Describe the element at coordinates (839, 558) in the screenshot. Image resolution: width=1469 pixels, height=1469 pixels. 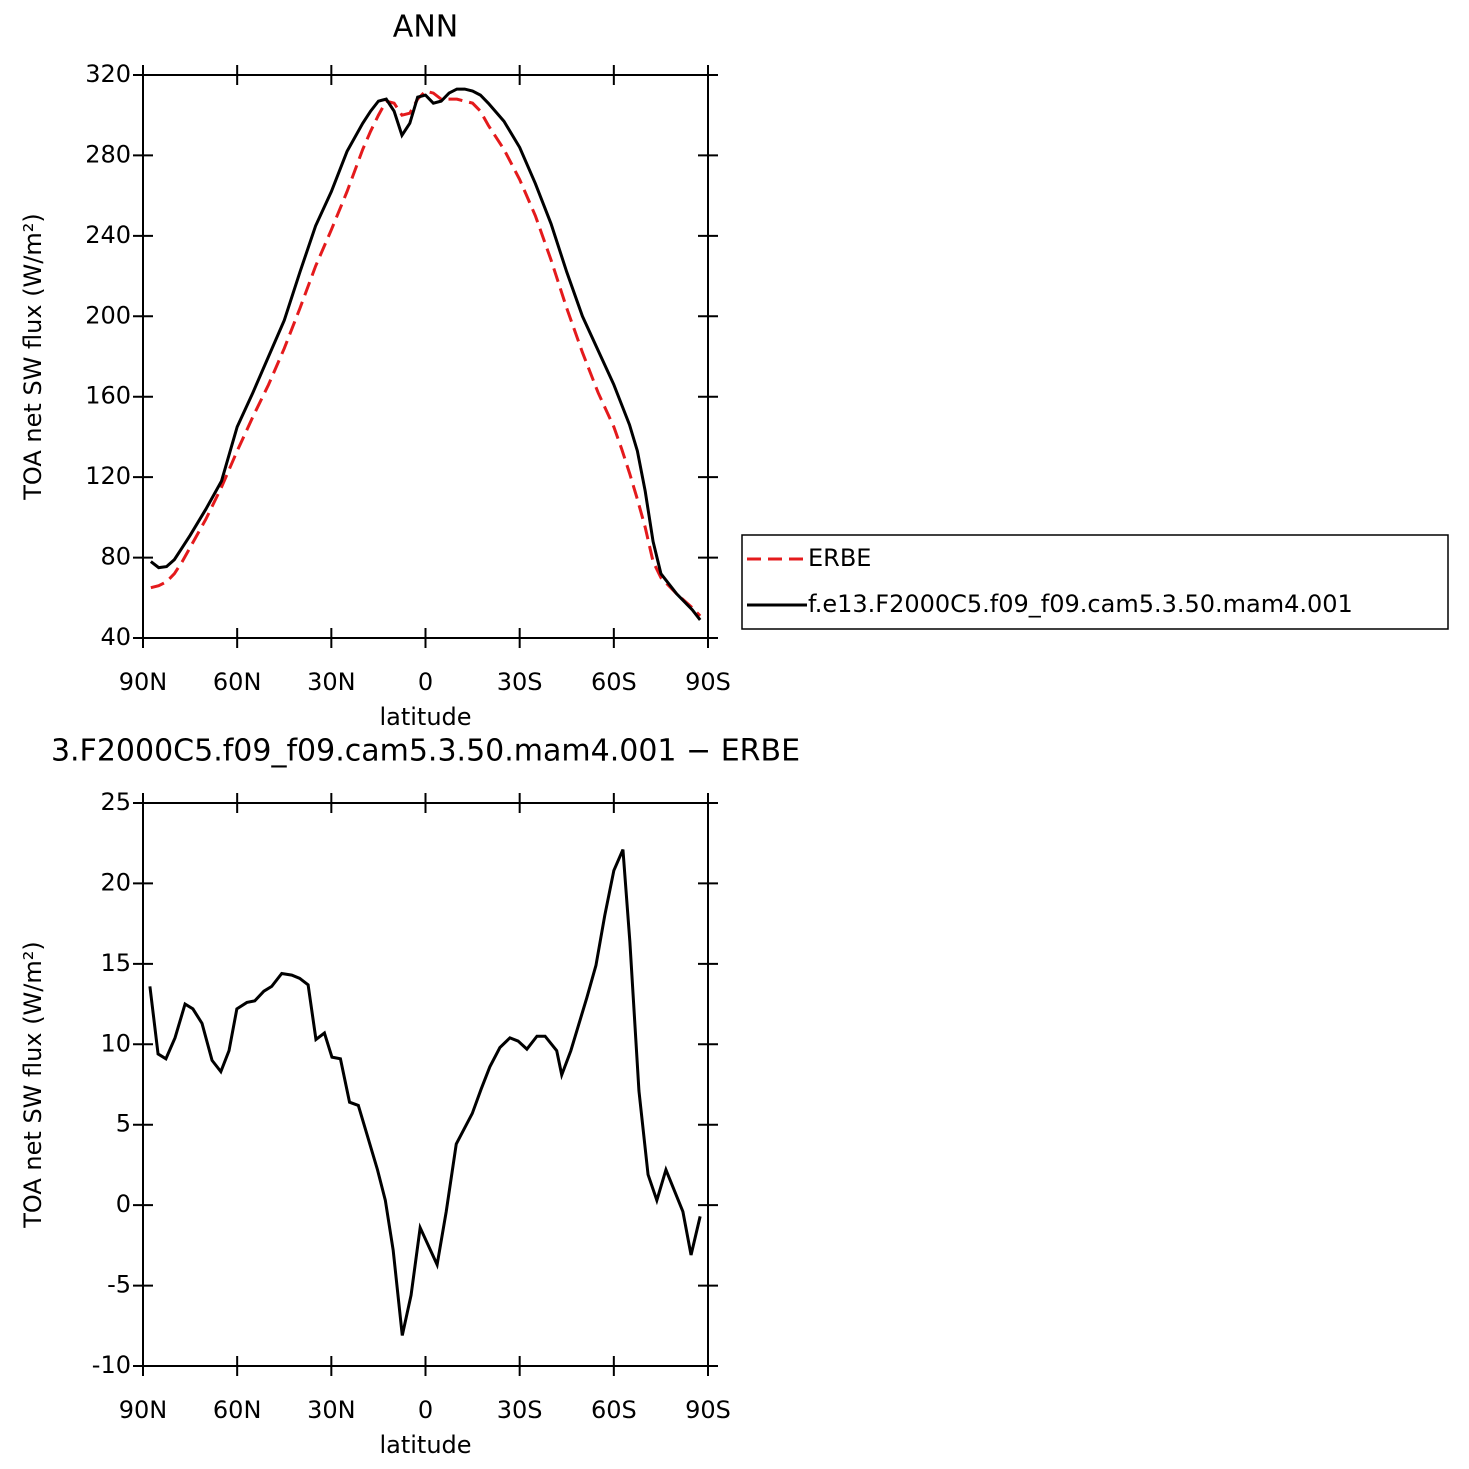
I see `legend-label: ERBE` at that location.